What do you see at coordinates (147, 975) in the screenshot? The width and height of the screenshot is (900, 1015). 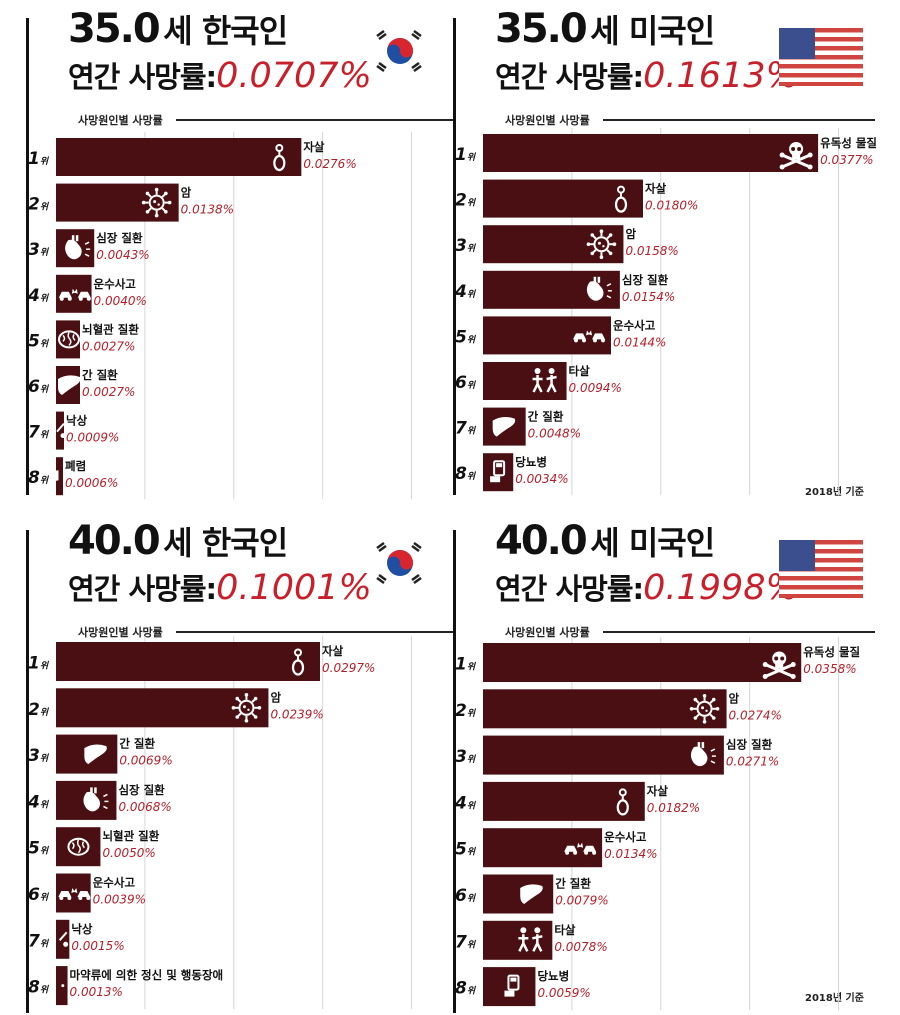 I see `category-label: 마약류에 의한 정신 및 행동장애` at bounding box center [147, 975].